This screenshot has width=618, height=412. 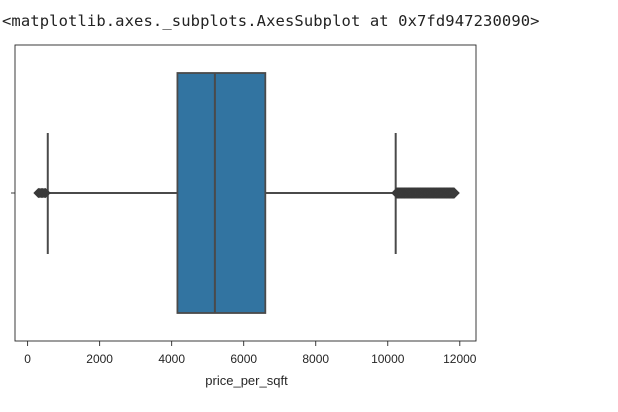 I want to click on x-tick-label: 8000, so click(x=315, y=359).